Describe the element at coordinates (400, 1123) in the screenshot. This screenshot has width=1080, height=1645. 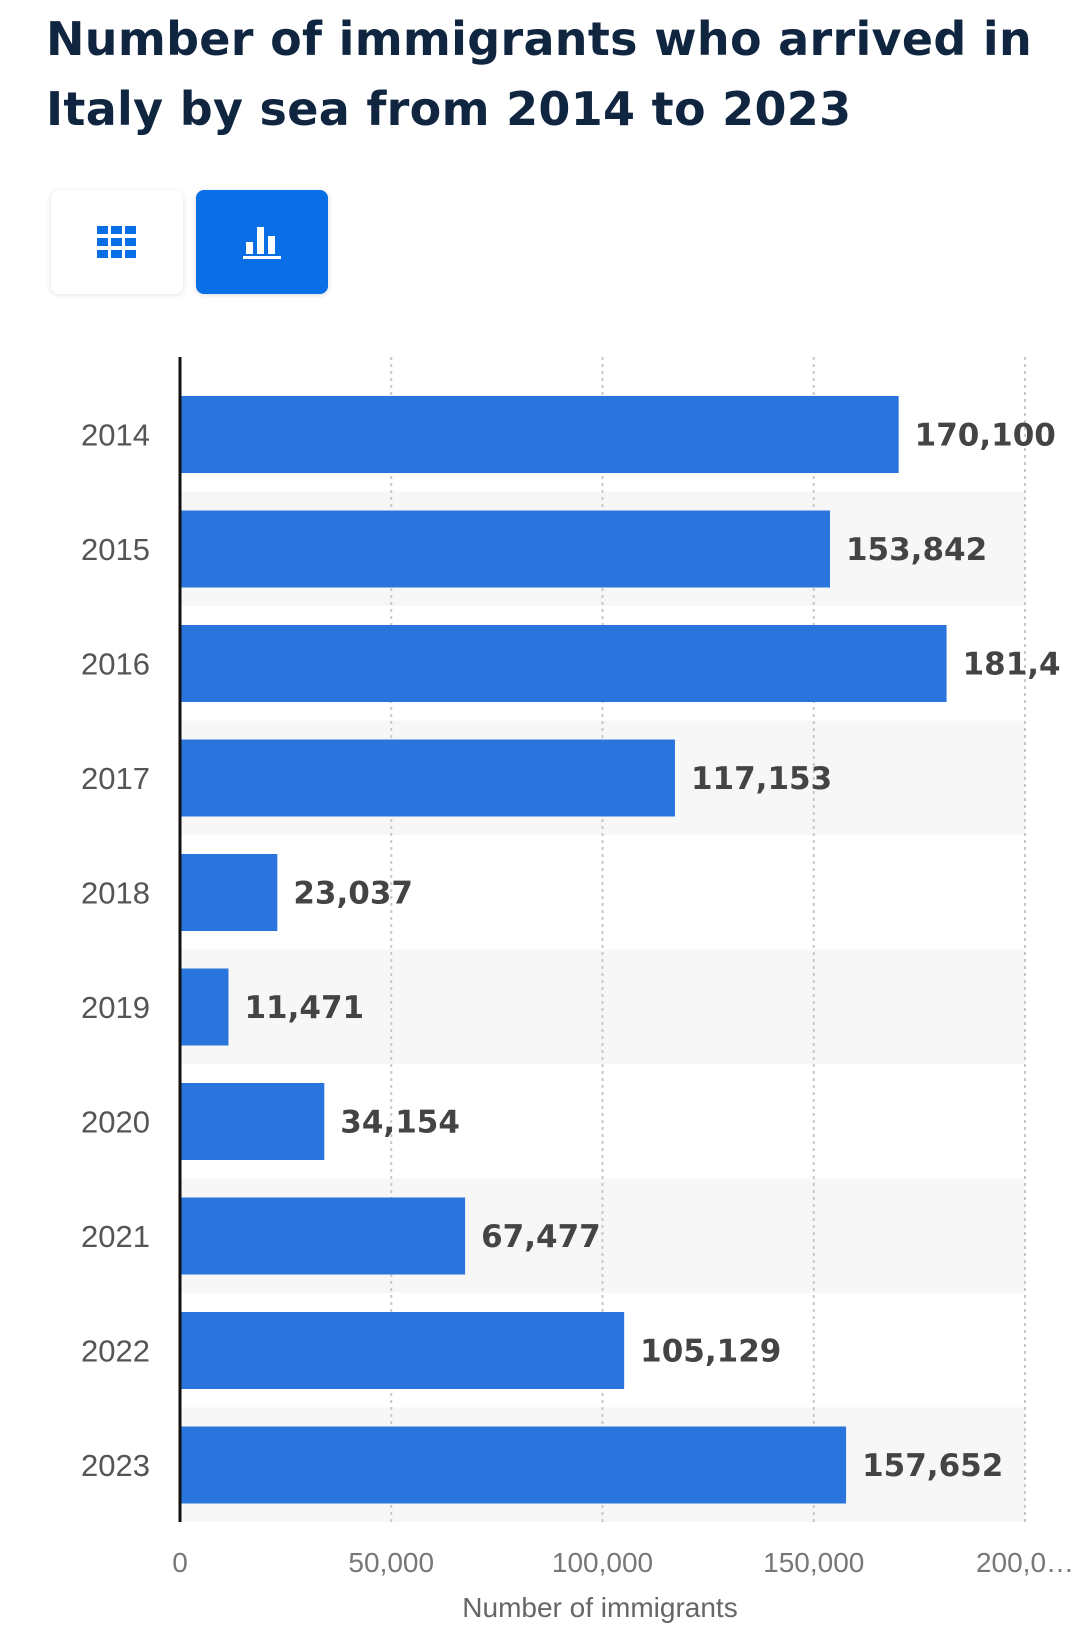
I see `value-label: 34,154` at that location.